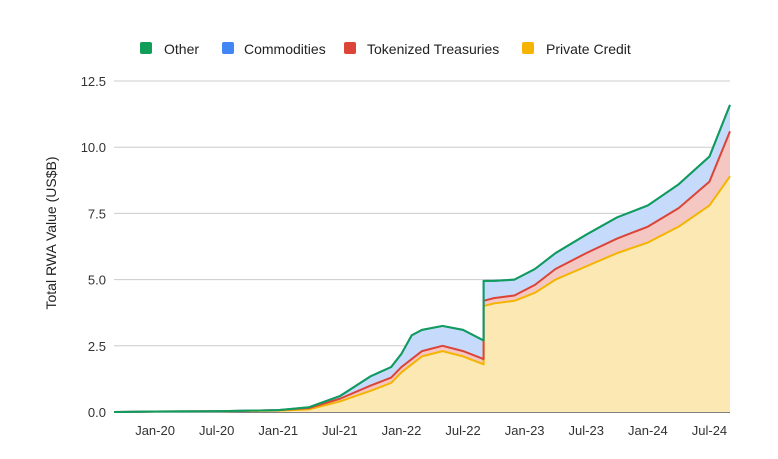  I want to click on y-axis-ticks: 0.0 2.5 5.0 7.5 10.0 12.5, so click(93, 247).